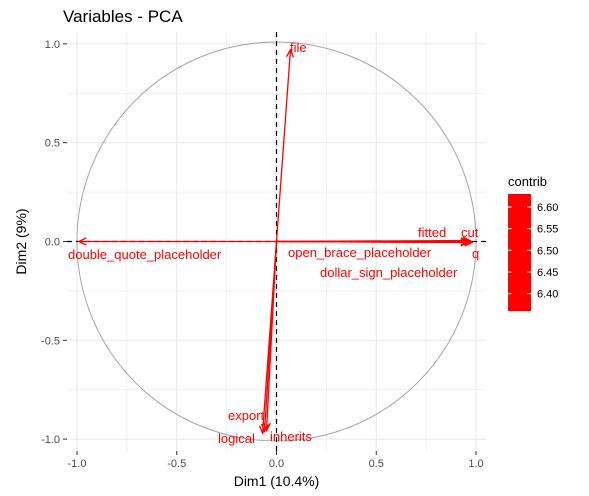 The width and height of the screenshot is (589, 496). What do you see at coordinates (373, 241) in the screenshot?
I see `arrow-dollar-sign-placeholder` at bounding box center [373, 241].